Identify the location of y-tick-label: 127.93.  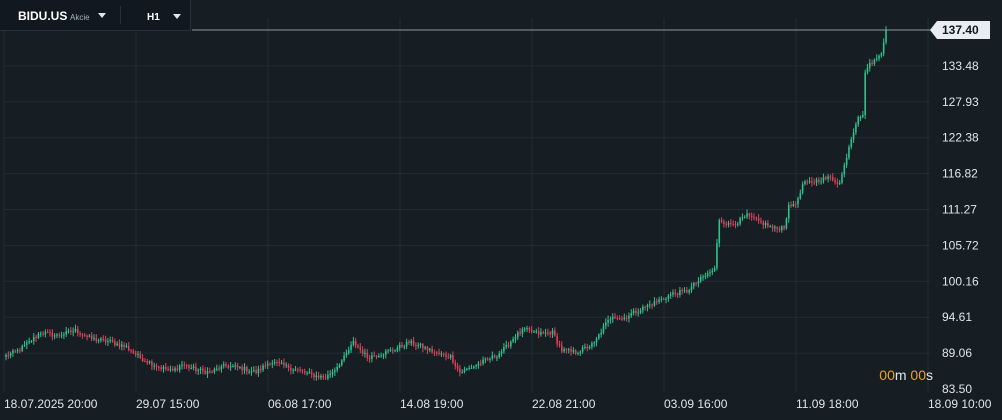
(960, 102).